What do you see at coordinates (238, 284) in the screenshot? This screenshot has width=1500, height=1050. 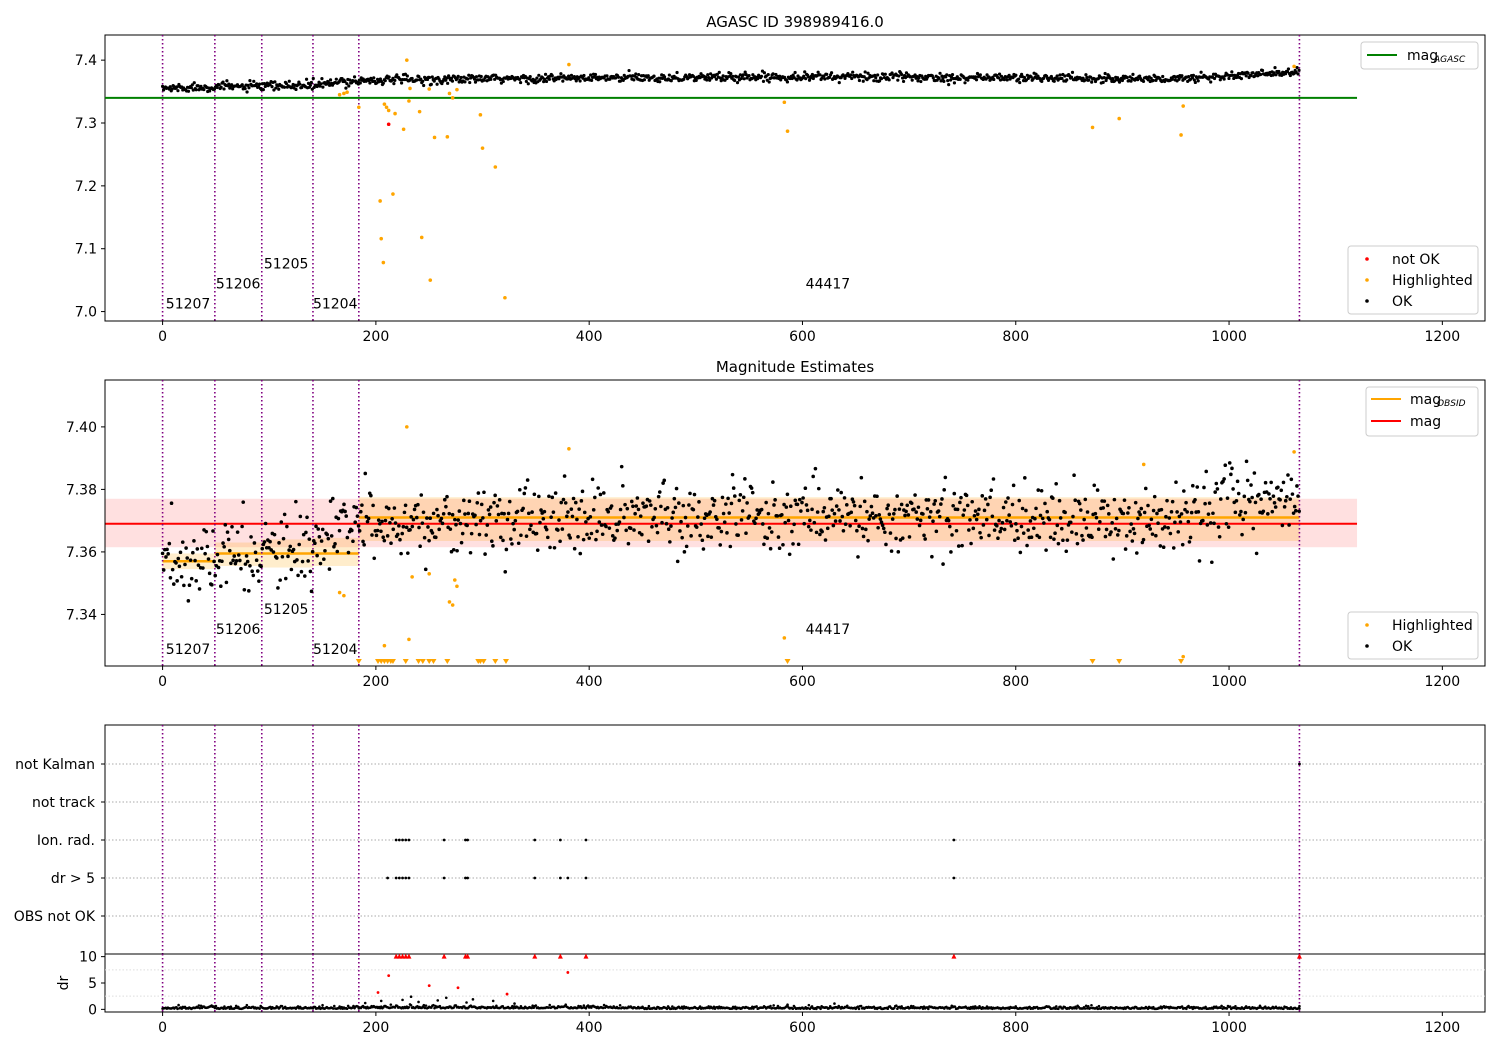 I see `obsid-label: 51206` at bounding box center [238, 284].